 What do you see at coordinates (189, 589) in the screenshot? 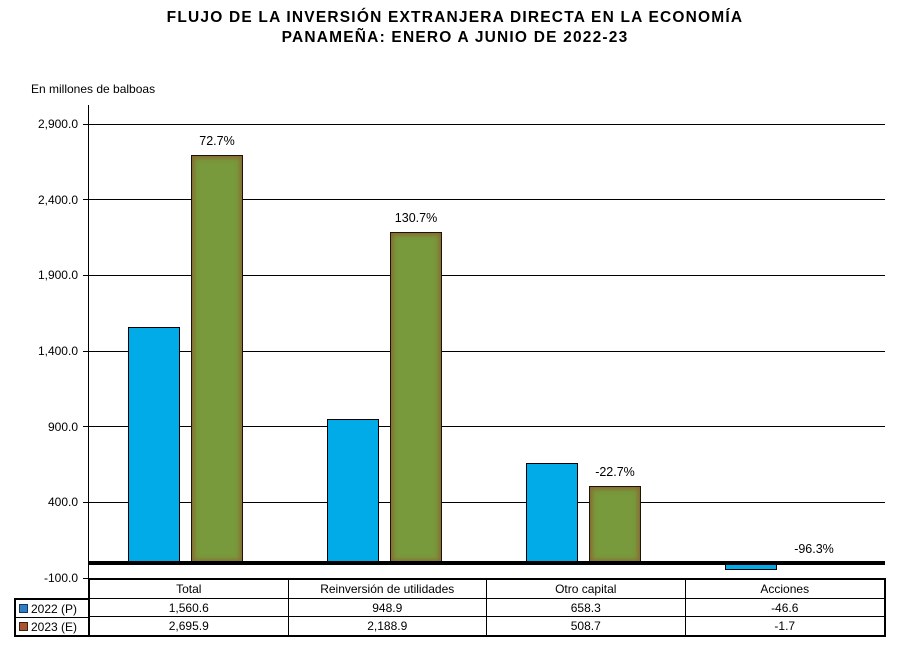
I see `column-header-total: Total` at bounding box center [189, 589].